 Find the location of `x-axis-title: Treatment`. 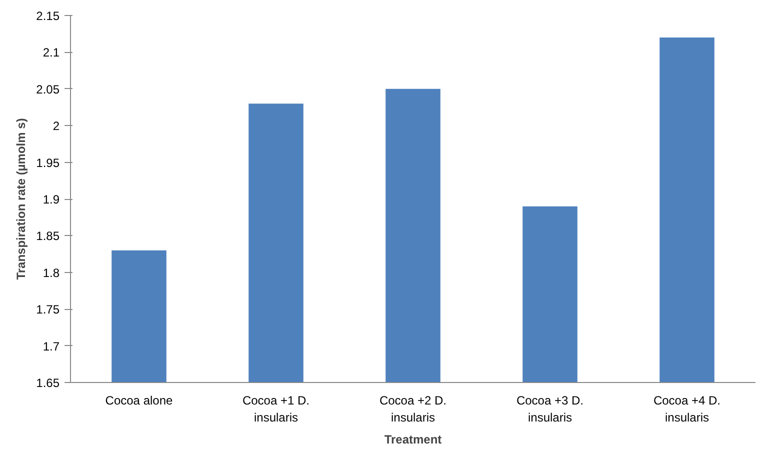

x-axis-title: Treatment is located at coordinates (413, 439).